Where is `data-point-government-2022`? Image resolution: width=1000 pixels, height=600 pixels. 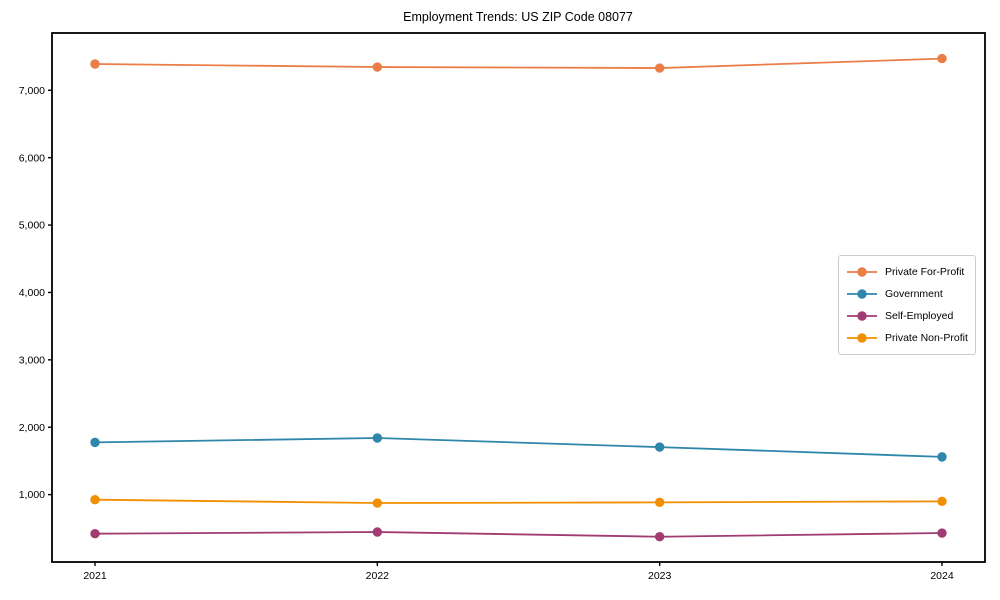 data-point-government-2022 is located at coordinates (377, 438).